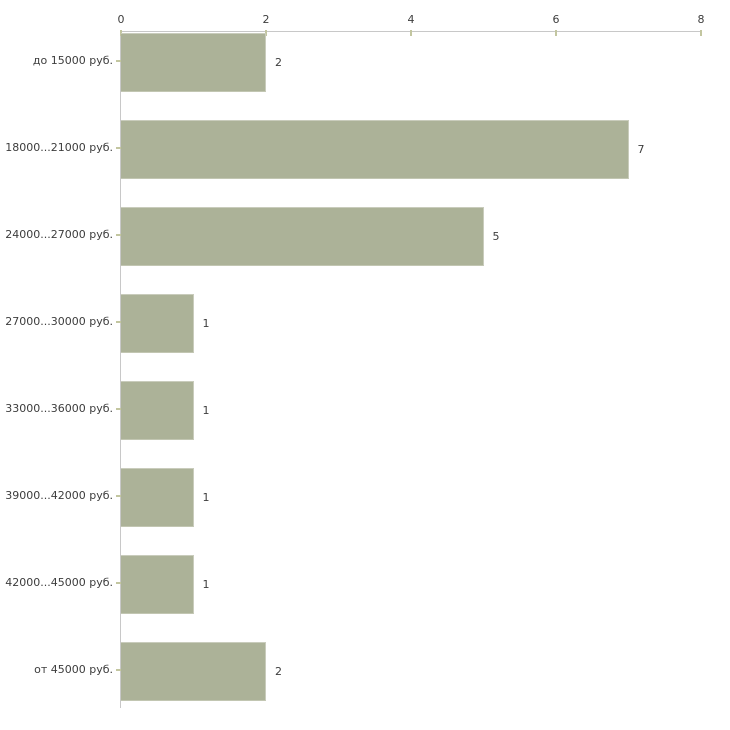 Image resolution: width=730 pixels, height=730 pixels. What do you see at coordinates (121, 19) in the screenshot?
I see `x-axis-tick-label: 0` at bounding box center [121, 19].